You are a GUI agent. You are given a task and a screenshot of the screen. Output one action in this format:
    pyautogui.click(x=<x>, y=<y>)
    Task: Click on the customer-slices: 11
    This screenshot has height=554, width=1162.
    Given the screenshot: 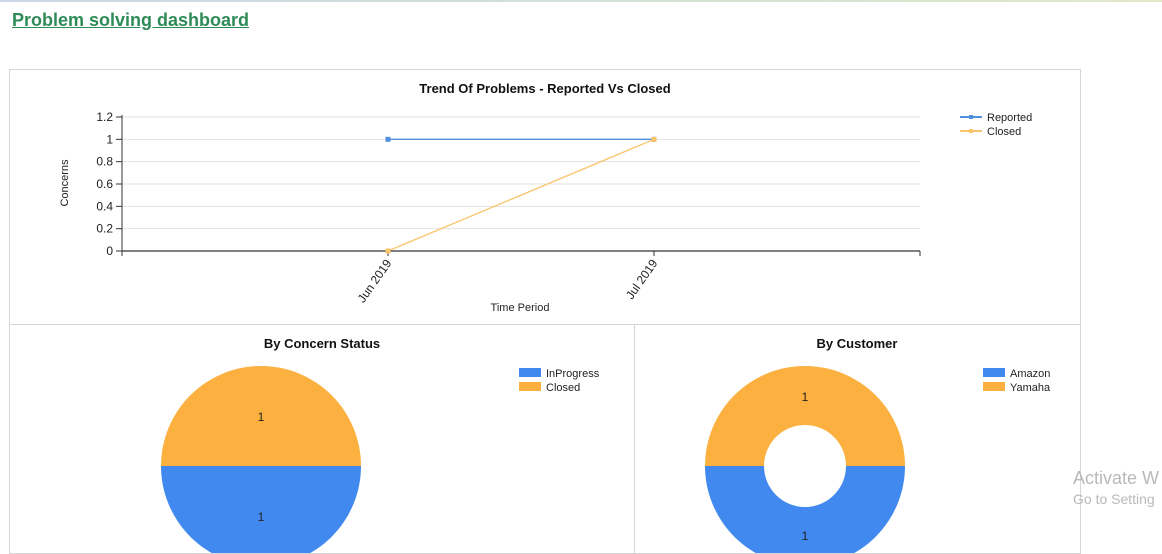 What is the action you would take?
    pyautogui.click(x=805, y=459)
    